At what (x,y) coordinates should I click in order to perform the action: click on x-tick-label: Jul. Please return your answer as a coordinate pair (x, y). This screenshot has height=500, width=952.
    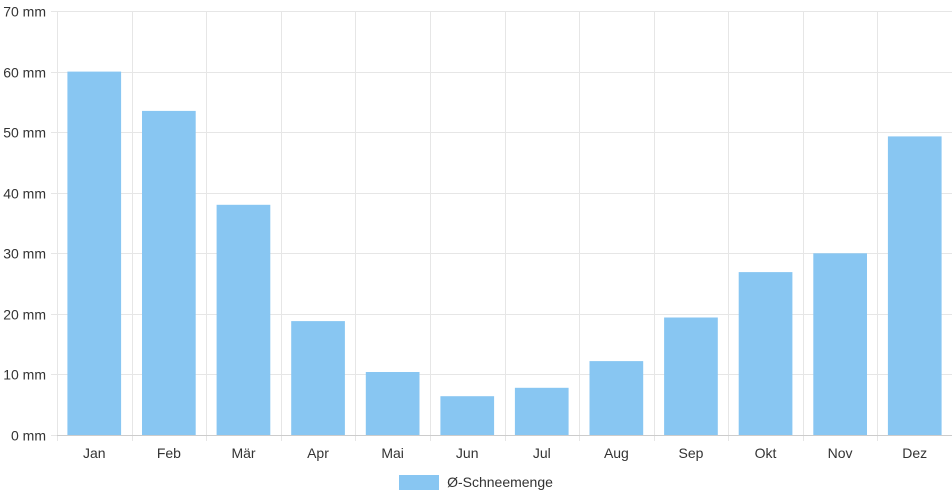
    Looking at the image, I should click on (542, 453).